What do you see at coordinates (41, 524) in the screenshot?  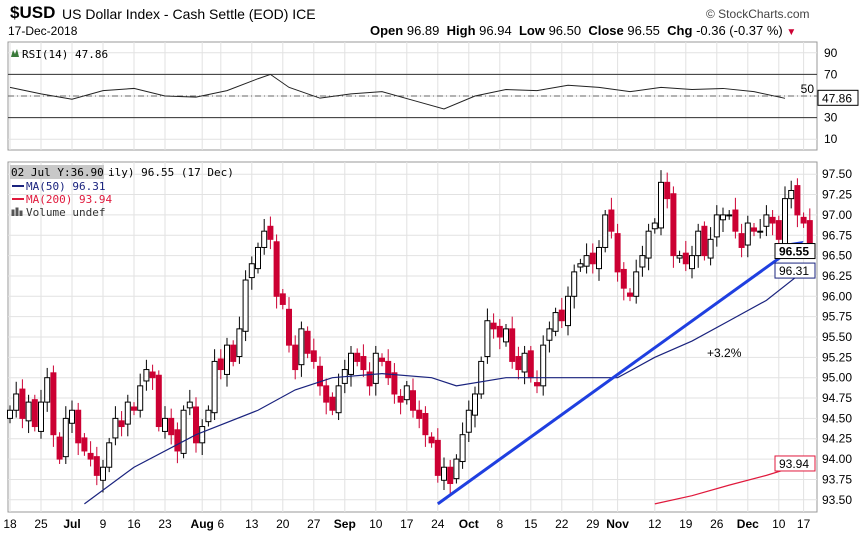 I see `x-tick-label: 25` at bounding box center [41, 524].